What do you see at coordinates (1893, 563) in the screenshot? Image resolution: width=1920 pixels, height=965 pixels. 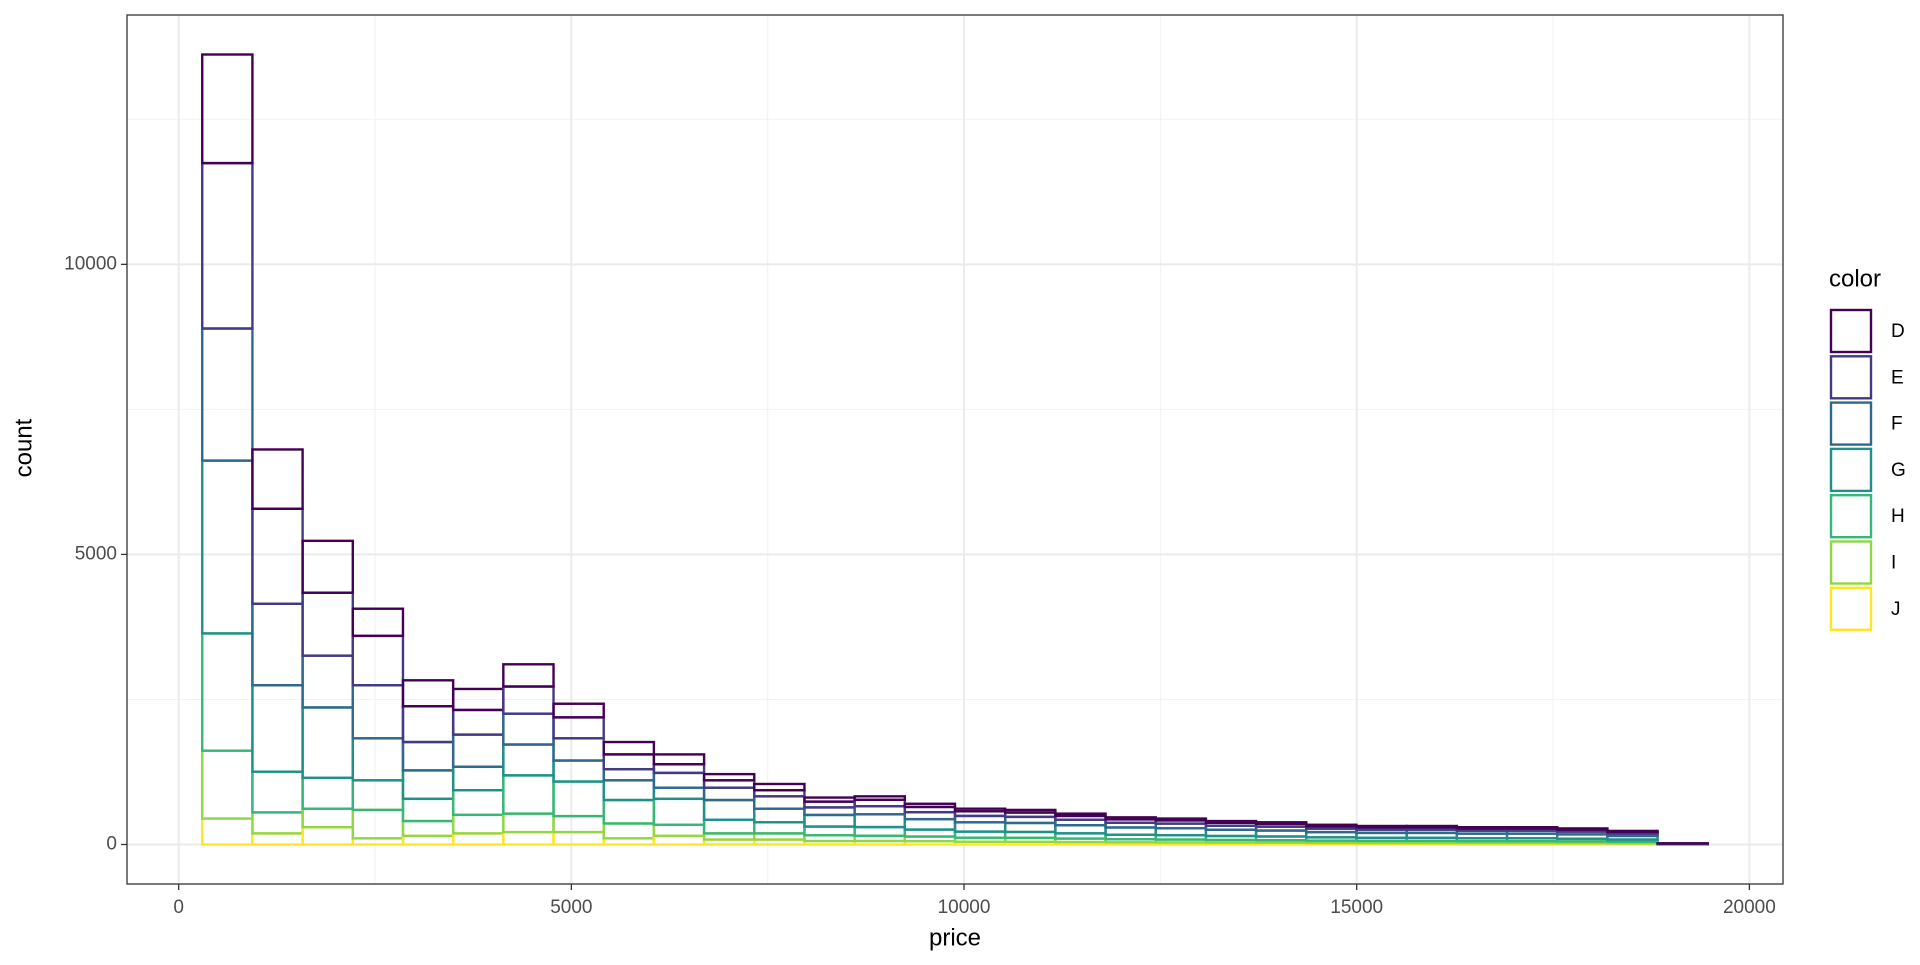 I see `legend-label: I` at bounding box center [1893, 563].